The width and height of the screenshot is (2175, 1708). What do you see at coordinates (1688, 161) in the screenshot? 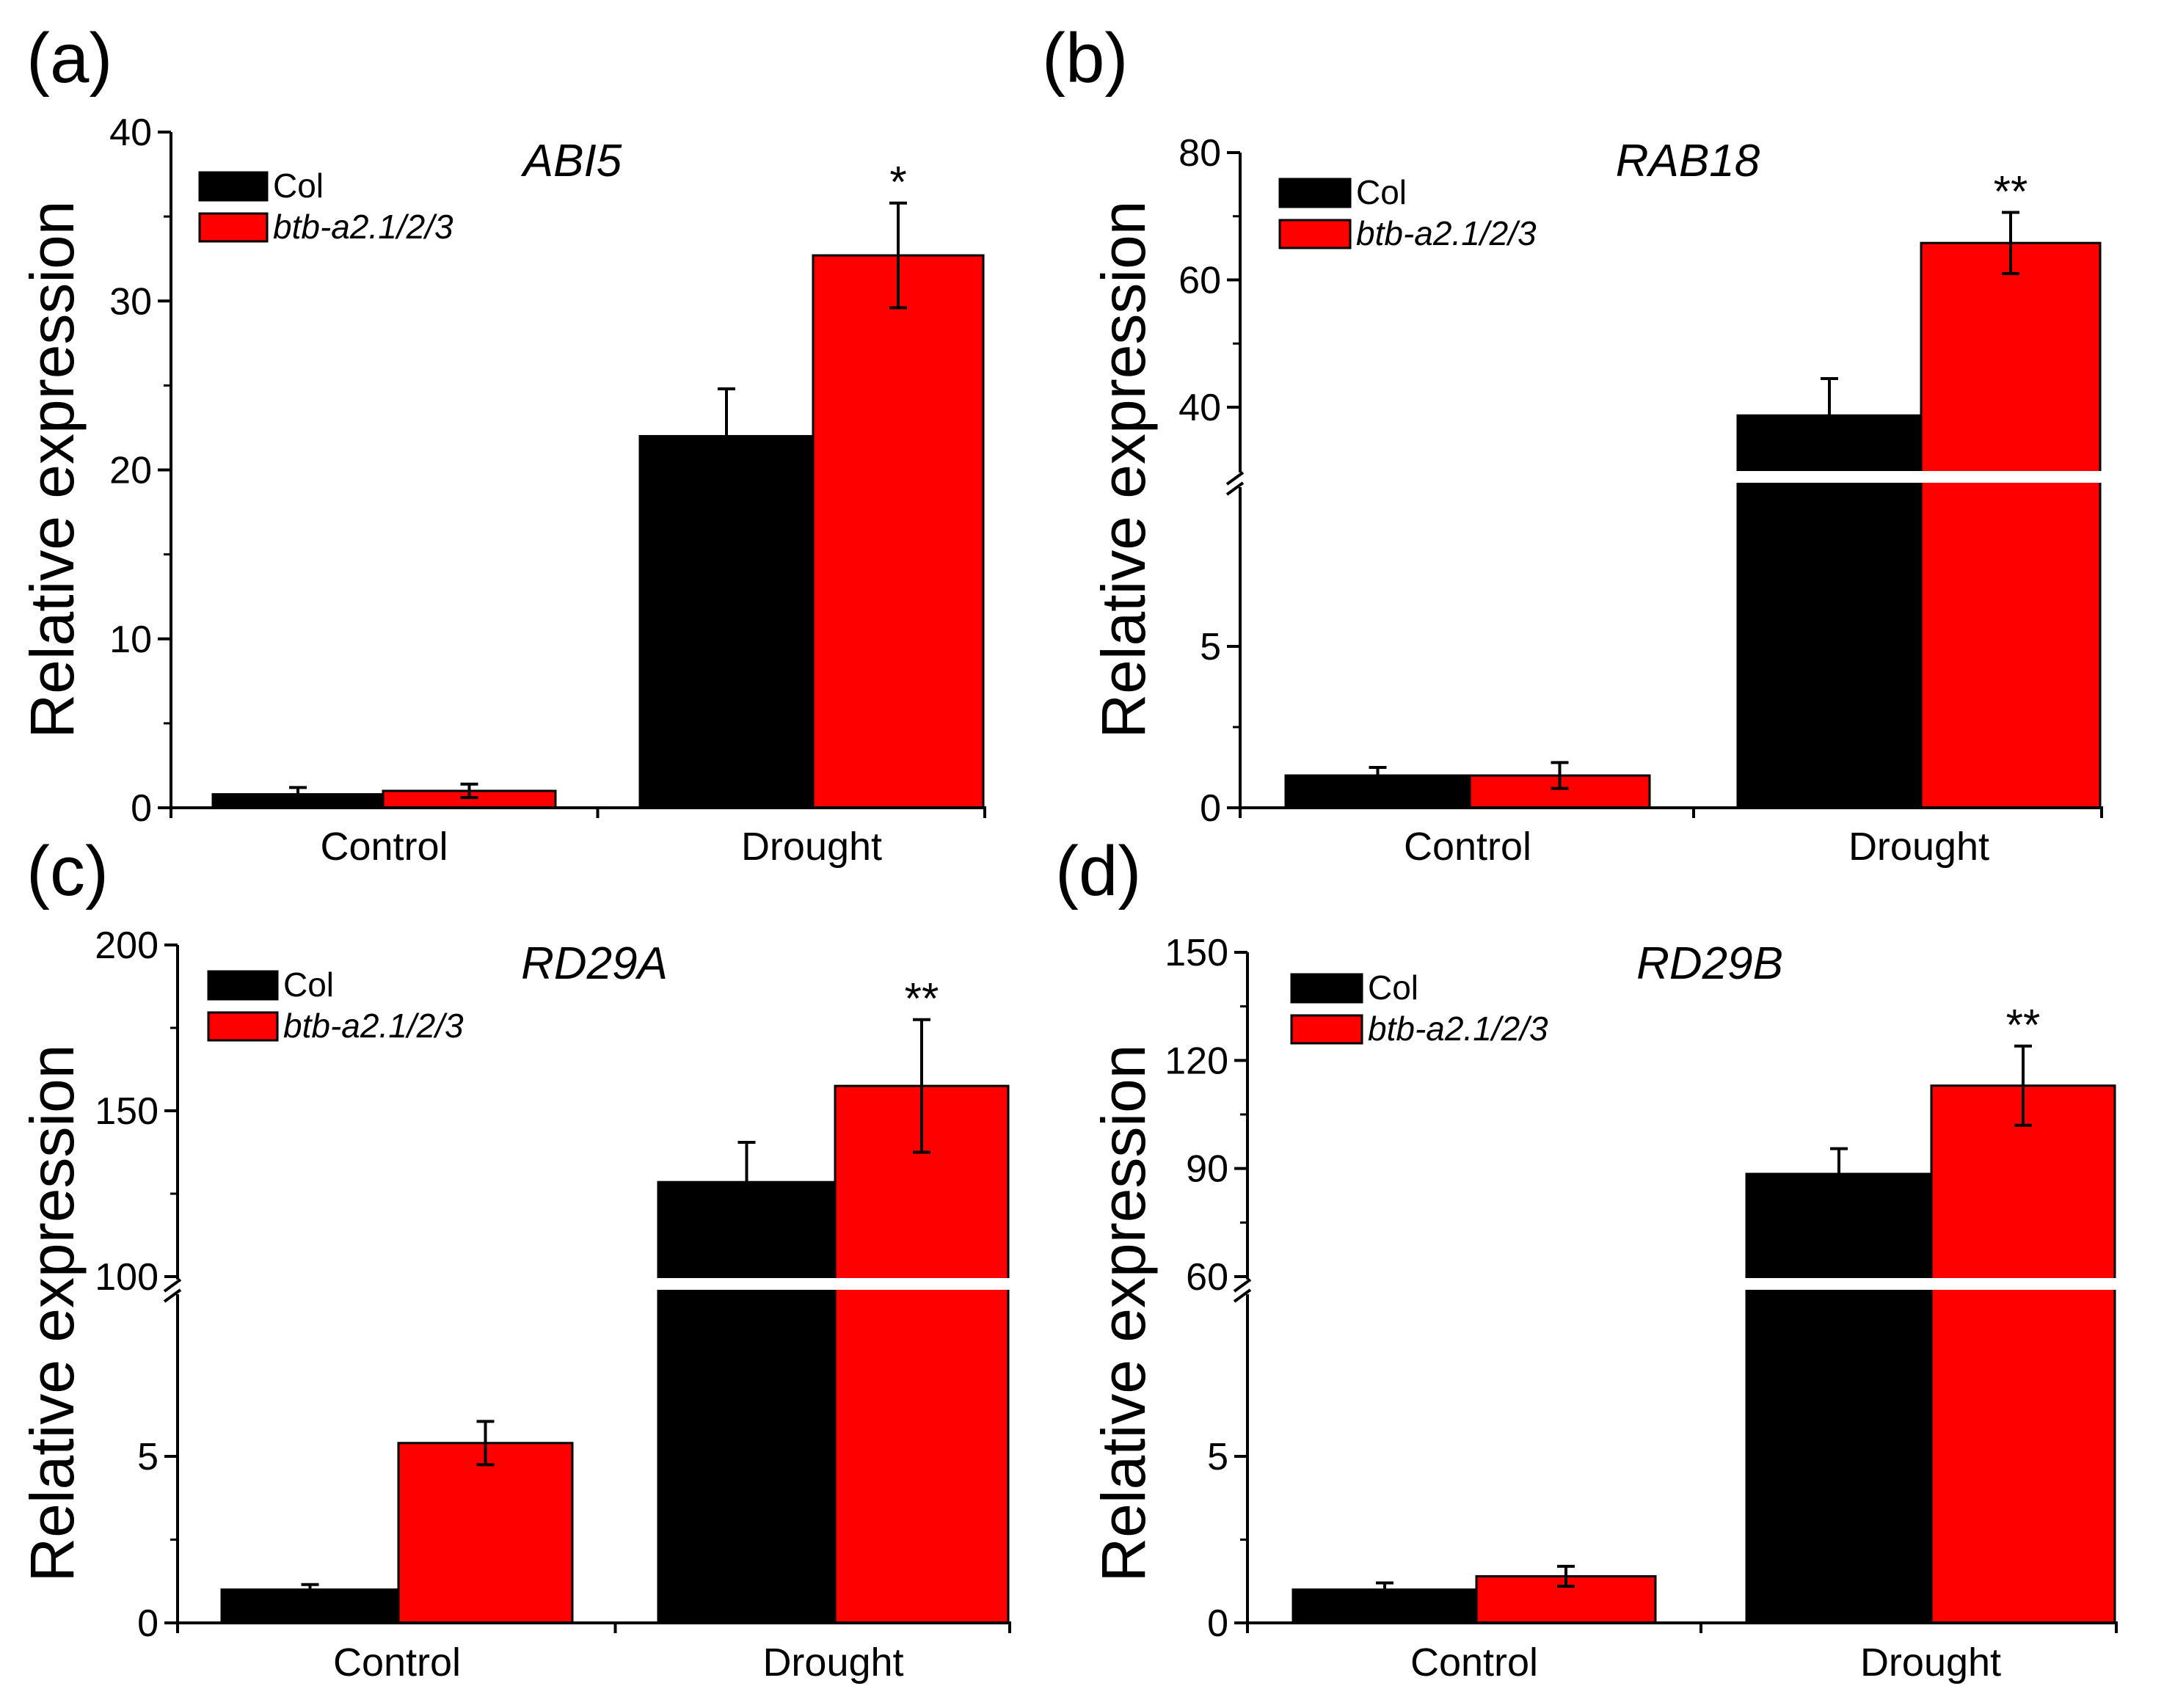
I see `chart-title: RAB18` at bounding box center [1688, 161].